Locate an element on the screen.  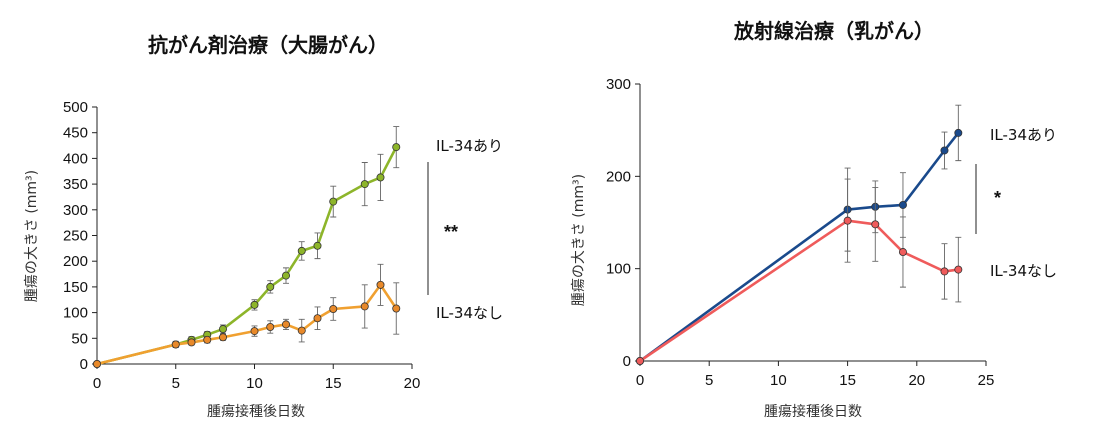
chart-2-significance-mark: * is located at coordinates (997, 198).